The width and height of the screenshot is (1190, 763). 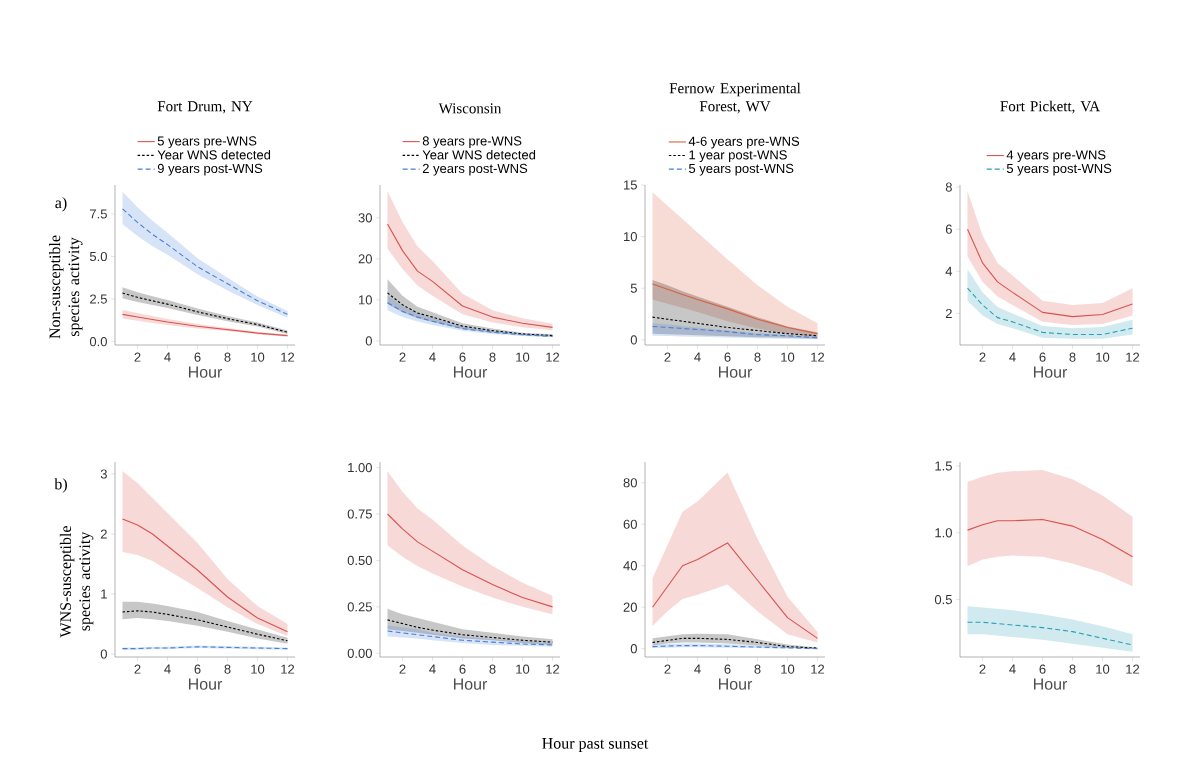 What do you see at coordinates (735, 98) in the screenshot?
I see `chart-title: Fernow Experimental Forest, WV` at bounding box center [735, 98].